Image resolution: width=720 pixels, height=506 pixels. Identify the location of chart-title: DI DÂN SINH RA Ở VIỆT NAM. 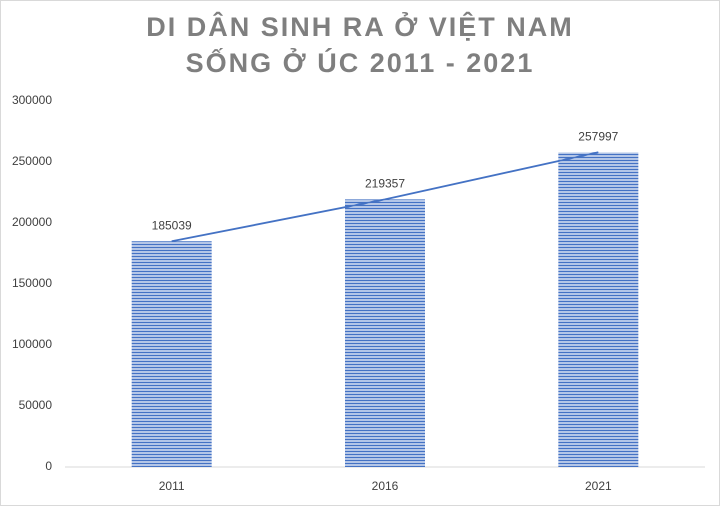
(360, 26).